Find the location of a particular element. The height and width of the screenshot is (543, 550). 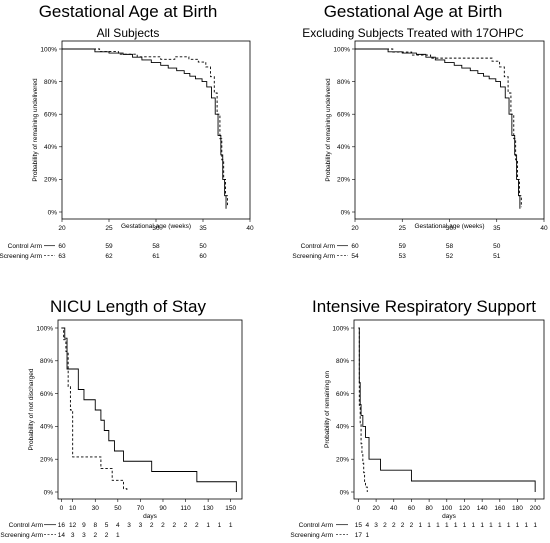

x-tick-label: 130 is located at coordinates (208, 508).